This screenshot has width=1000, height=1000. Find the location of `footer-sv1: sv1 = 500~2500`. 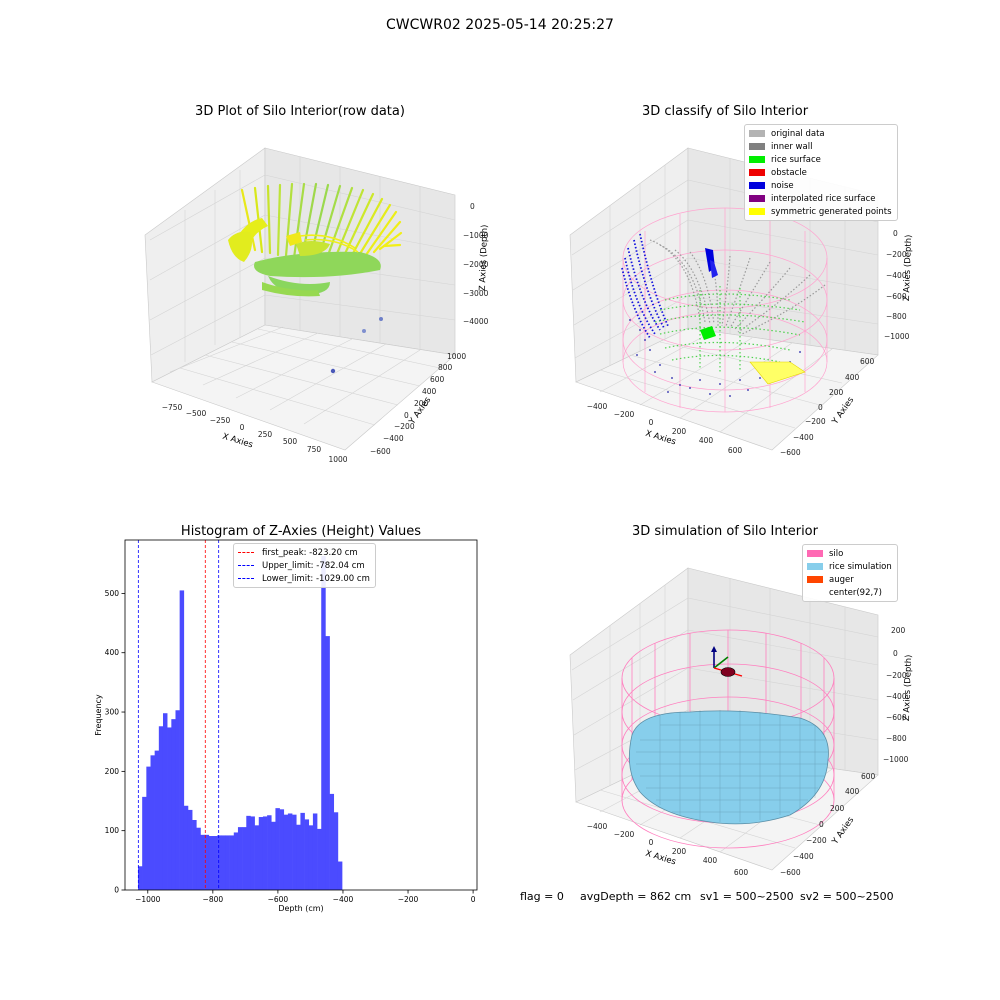

footer-sv1: sv1 = 500~2500 is located at coordinates (747, 896).